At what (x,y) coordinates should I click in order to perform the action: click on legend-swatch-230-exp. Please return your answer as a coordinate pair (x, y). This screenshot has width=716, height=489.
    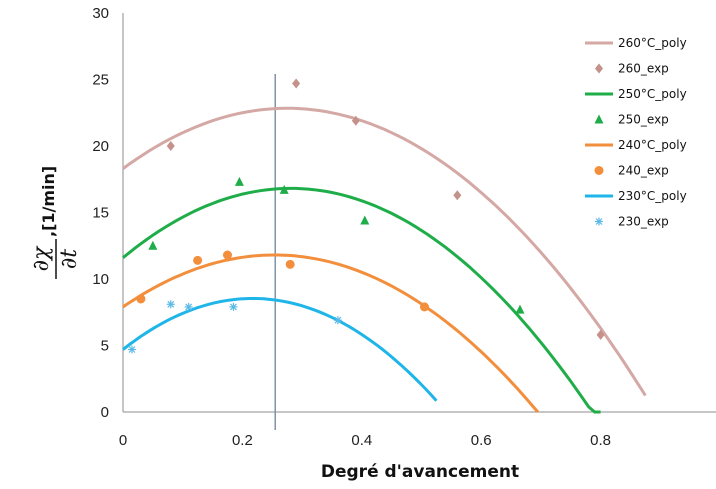
    Looking at the image, I should click on (599, 221).